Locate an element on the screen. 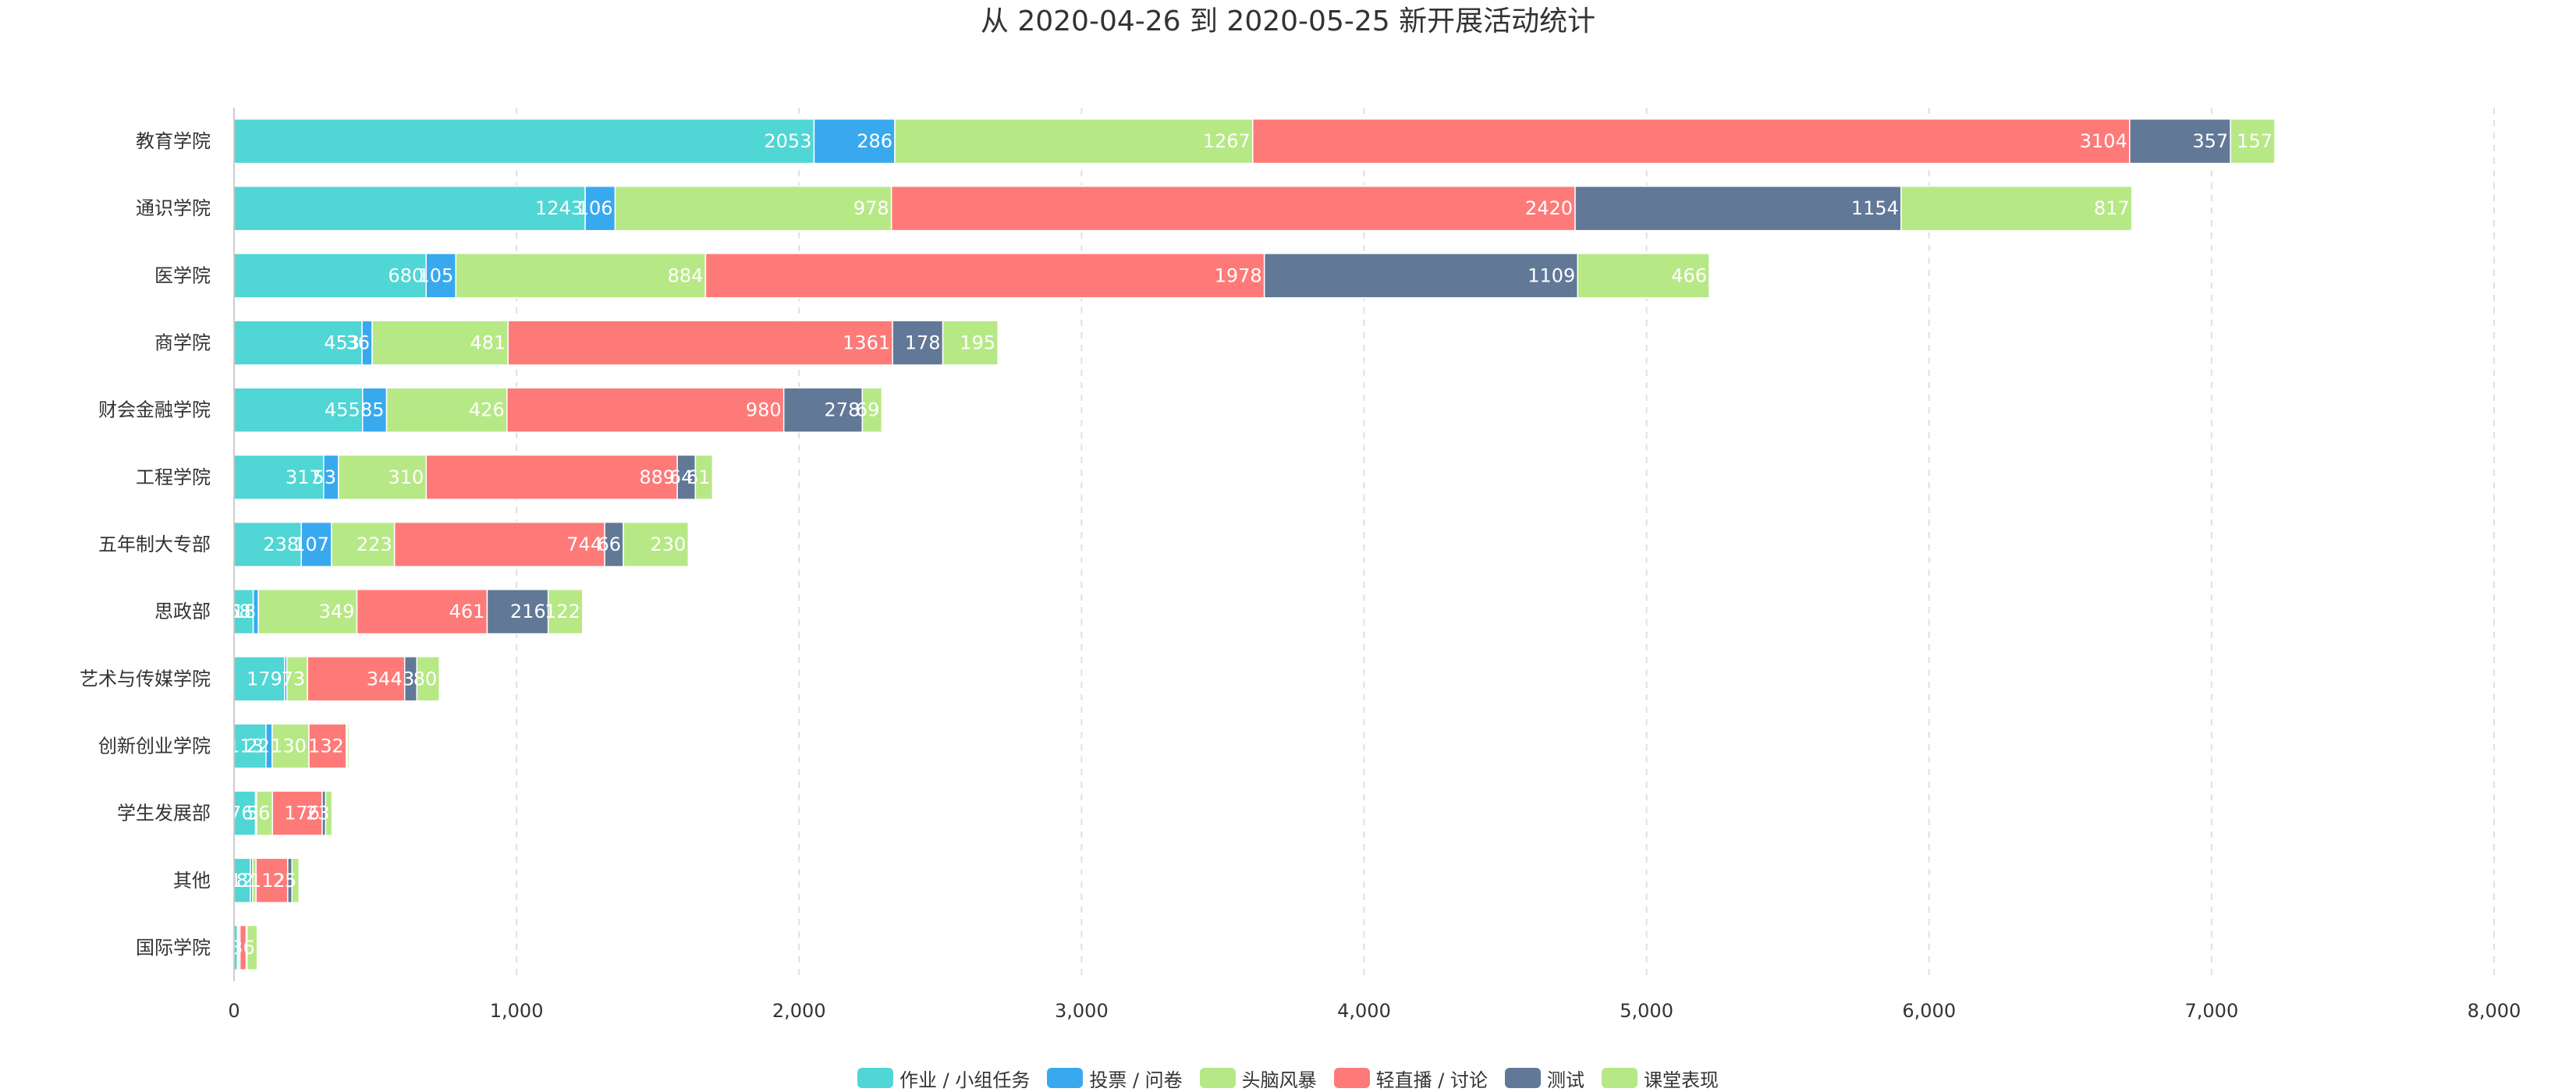 The width and height of the screenshot is (2576, 1092). y-tick-label: 五年制大专部 is located at coordinates (154, 544).